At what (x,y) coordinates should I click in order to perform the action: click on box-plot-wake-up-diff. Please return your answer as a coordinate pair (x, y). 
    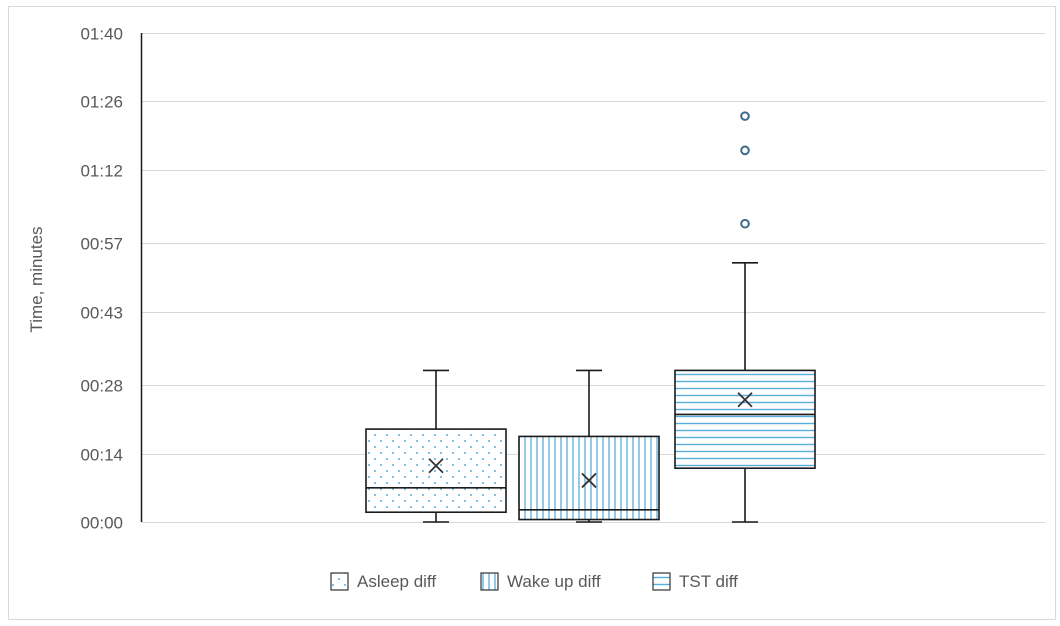
    Looking at the image, I should click on (589, 446).